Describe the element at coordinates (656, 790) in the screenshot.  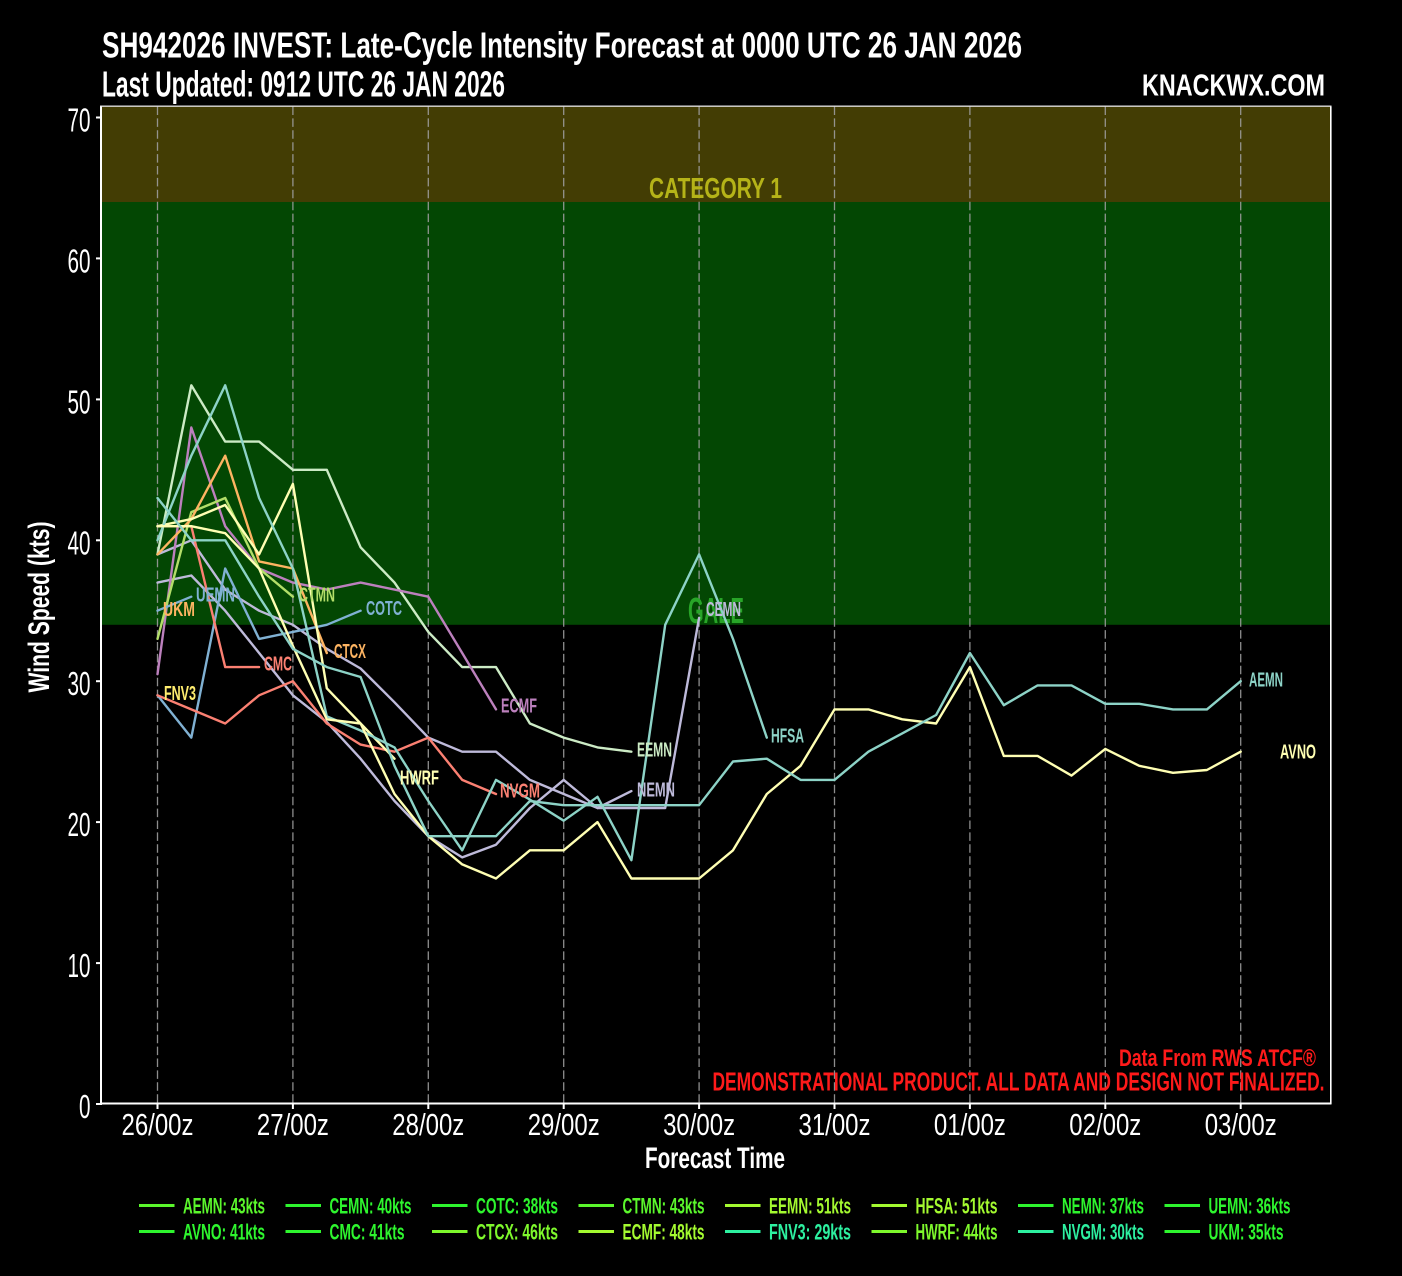
I see `svg-text: NEMN` at that location.